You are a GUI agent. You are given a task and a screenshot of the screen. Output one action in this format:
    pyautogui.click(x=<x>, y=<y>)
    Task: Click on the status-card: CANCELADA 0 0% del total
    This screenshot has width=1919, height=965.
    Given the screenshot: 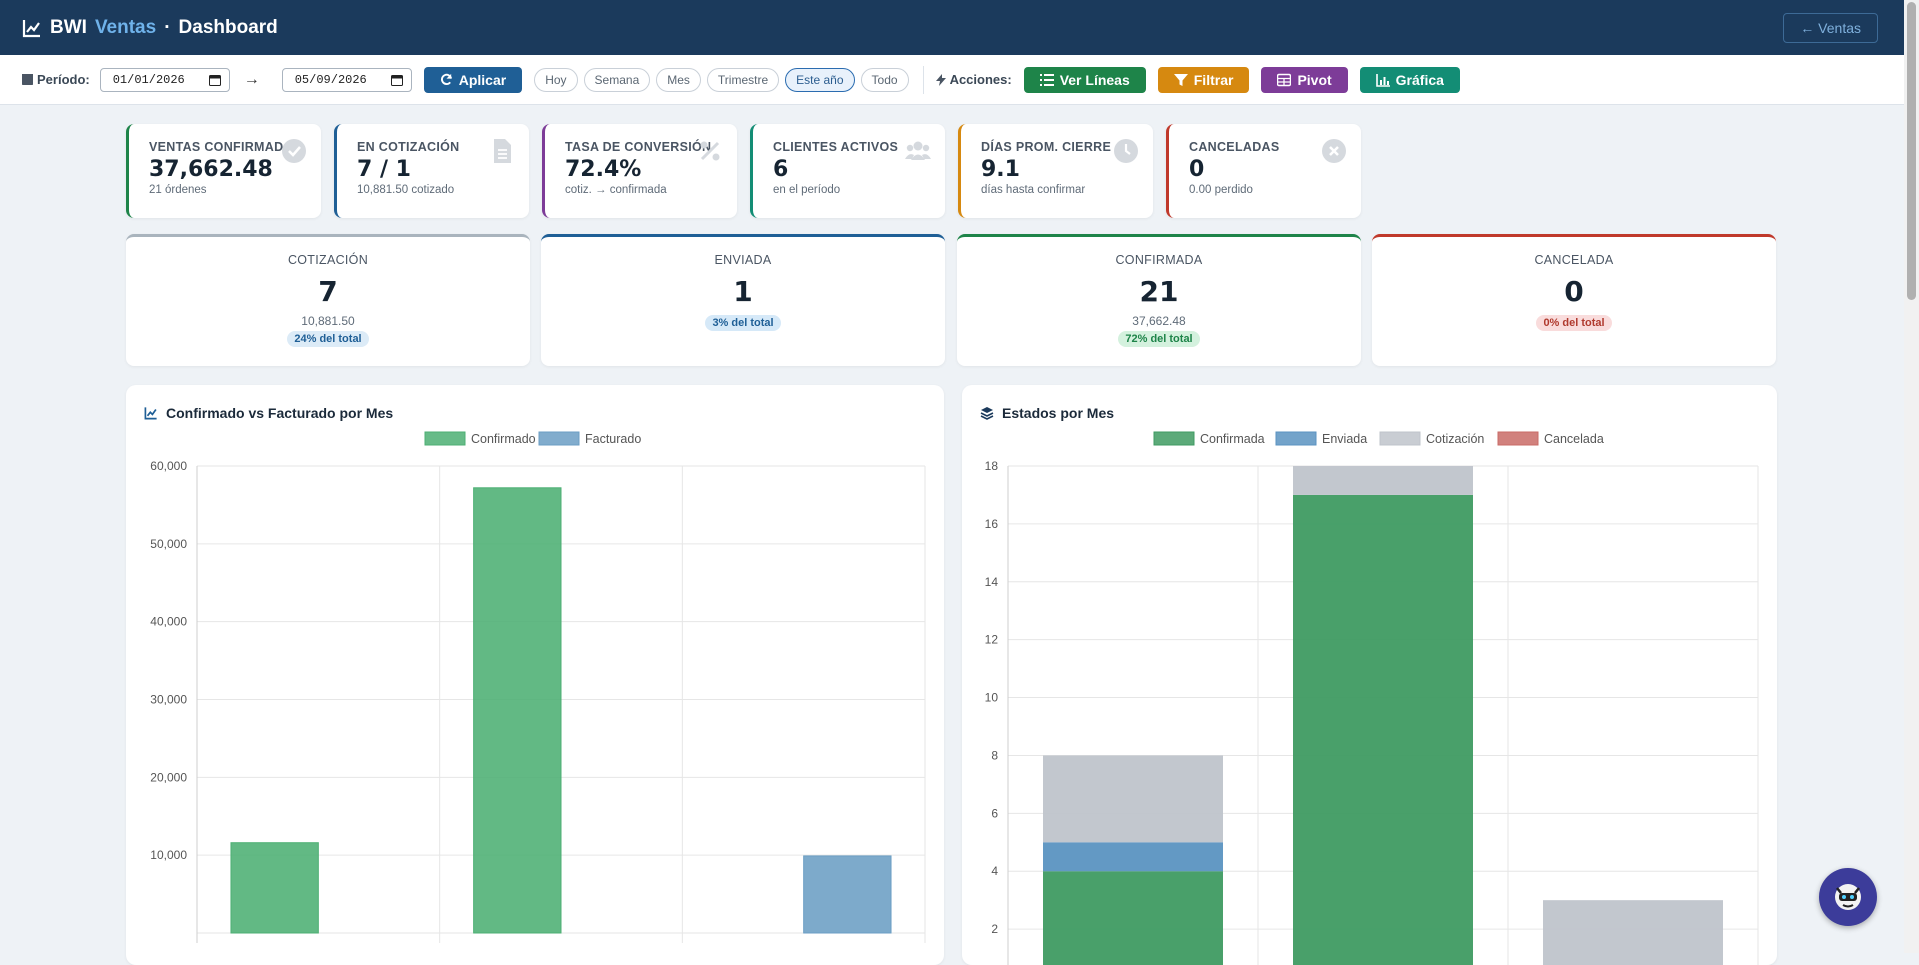 What is the action you would take?
    pyautogui.click(x=1574, y=300)
    